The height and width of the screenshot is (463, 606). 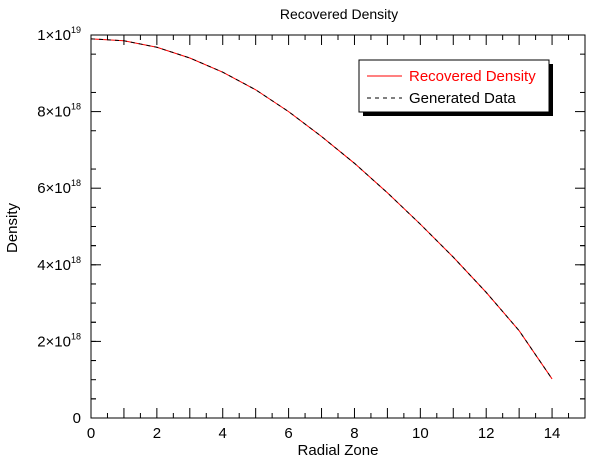 I want to click on legend-box, so click(x=454, y=86).